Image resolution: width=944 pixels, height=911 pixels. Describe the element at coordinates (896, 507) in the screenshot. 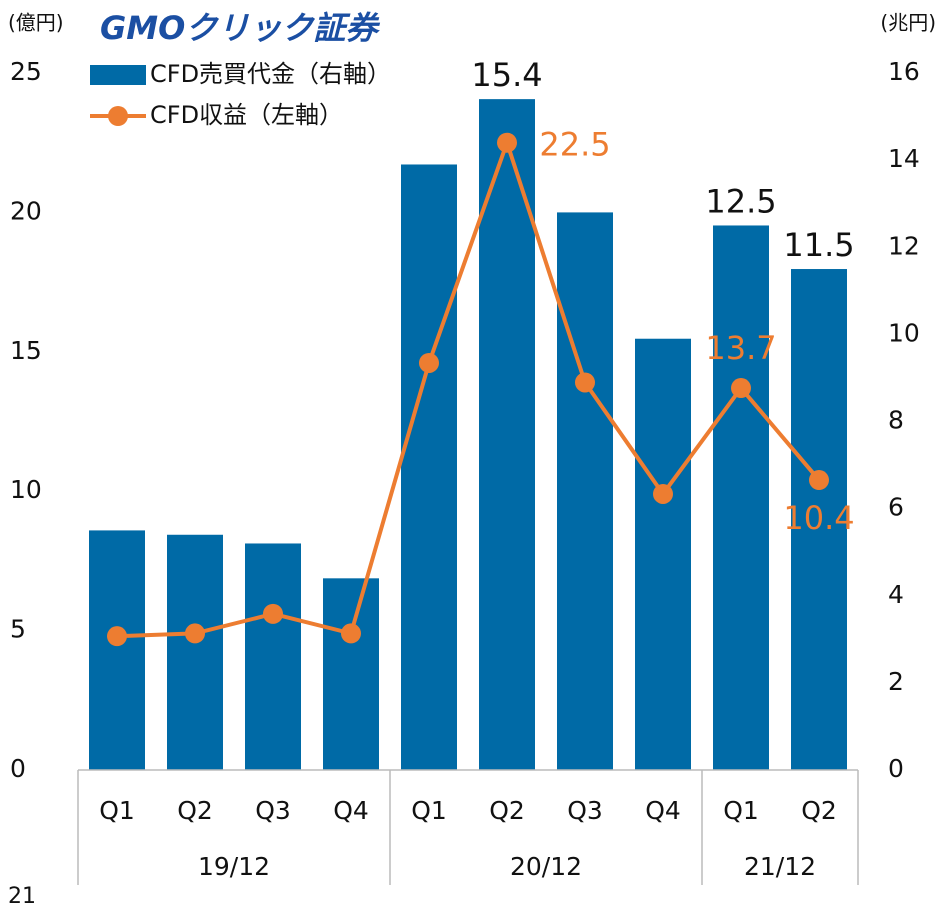

I see `y2-tick-label: 6` at that location.